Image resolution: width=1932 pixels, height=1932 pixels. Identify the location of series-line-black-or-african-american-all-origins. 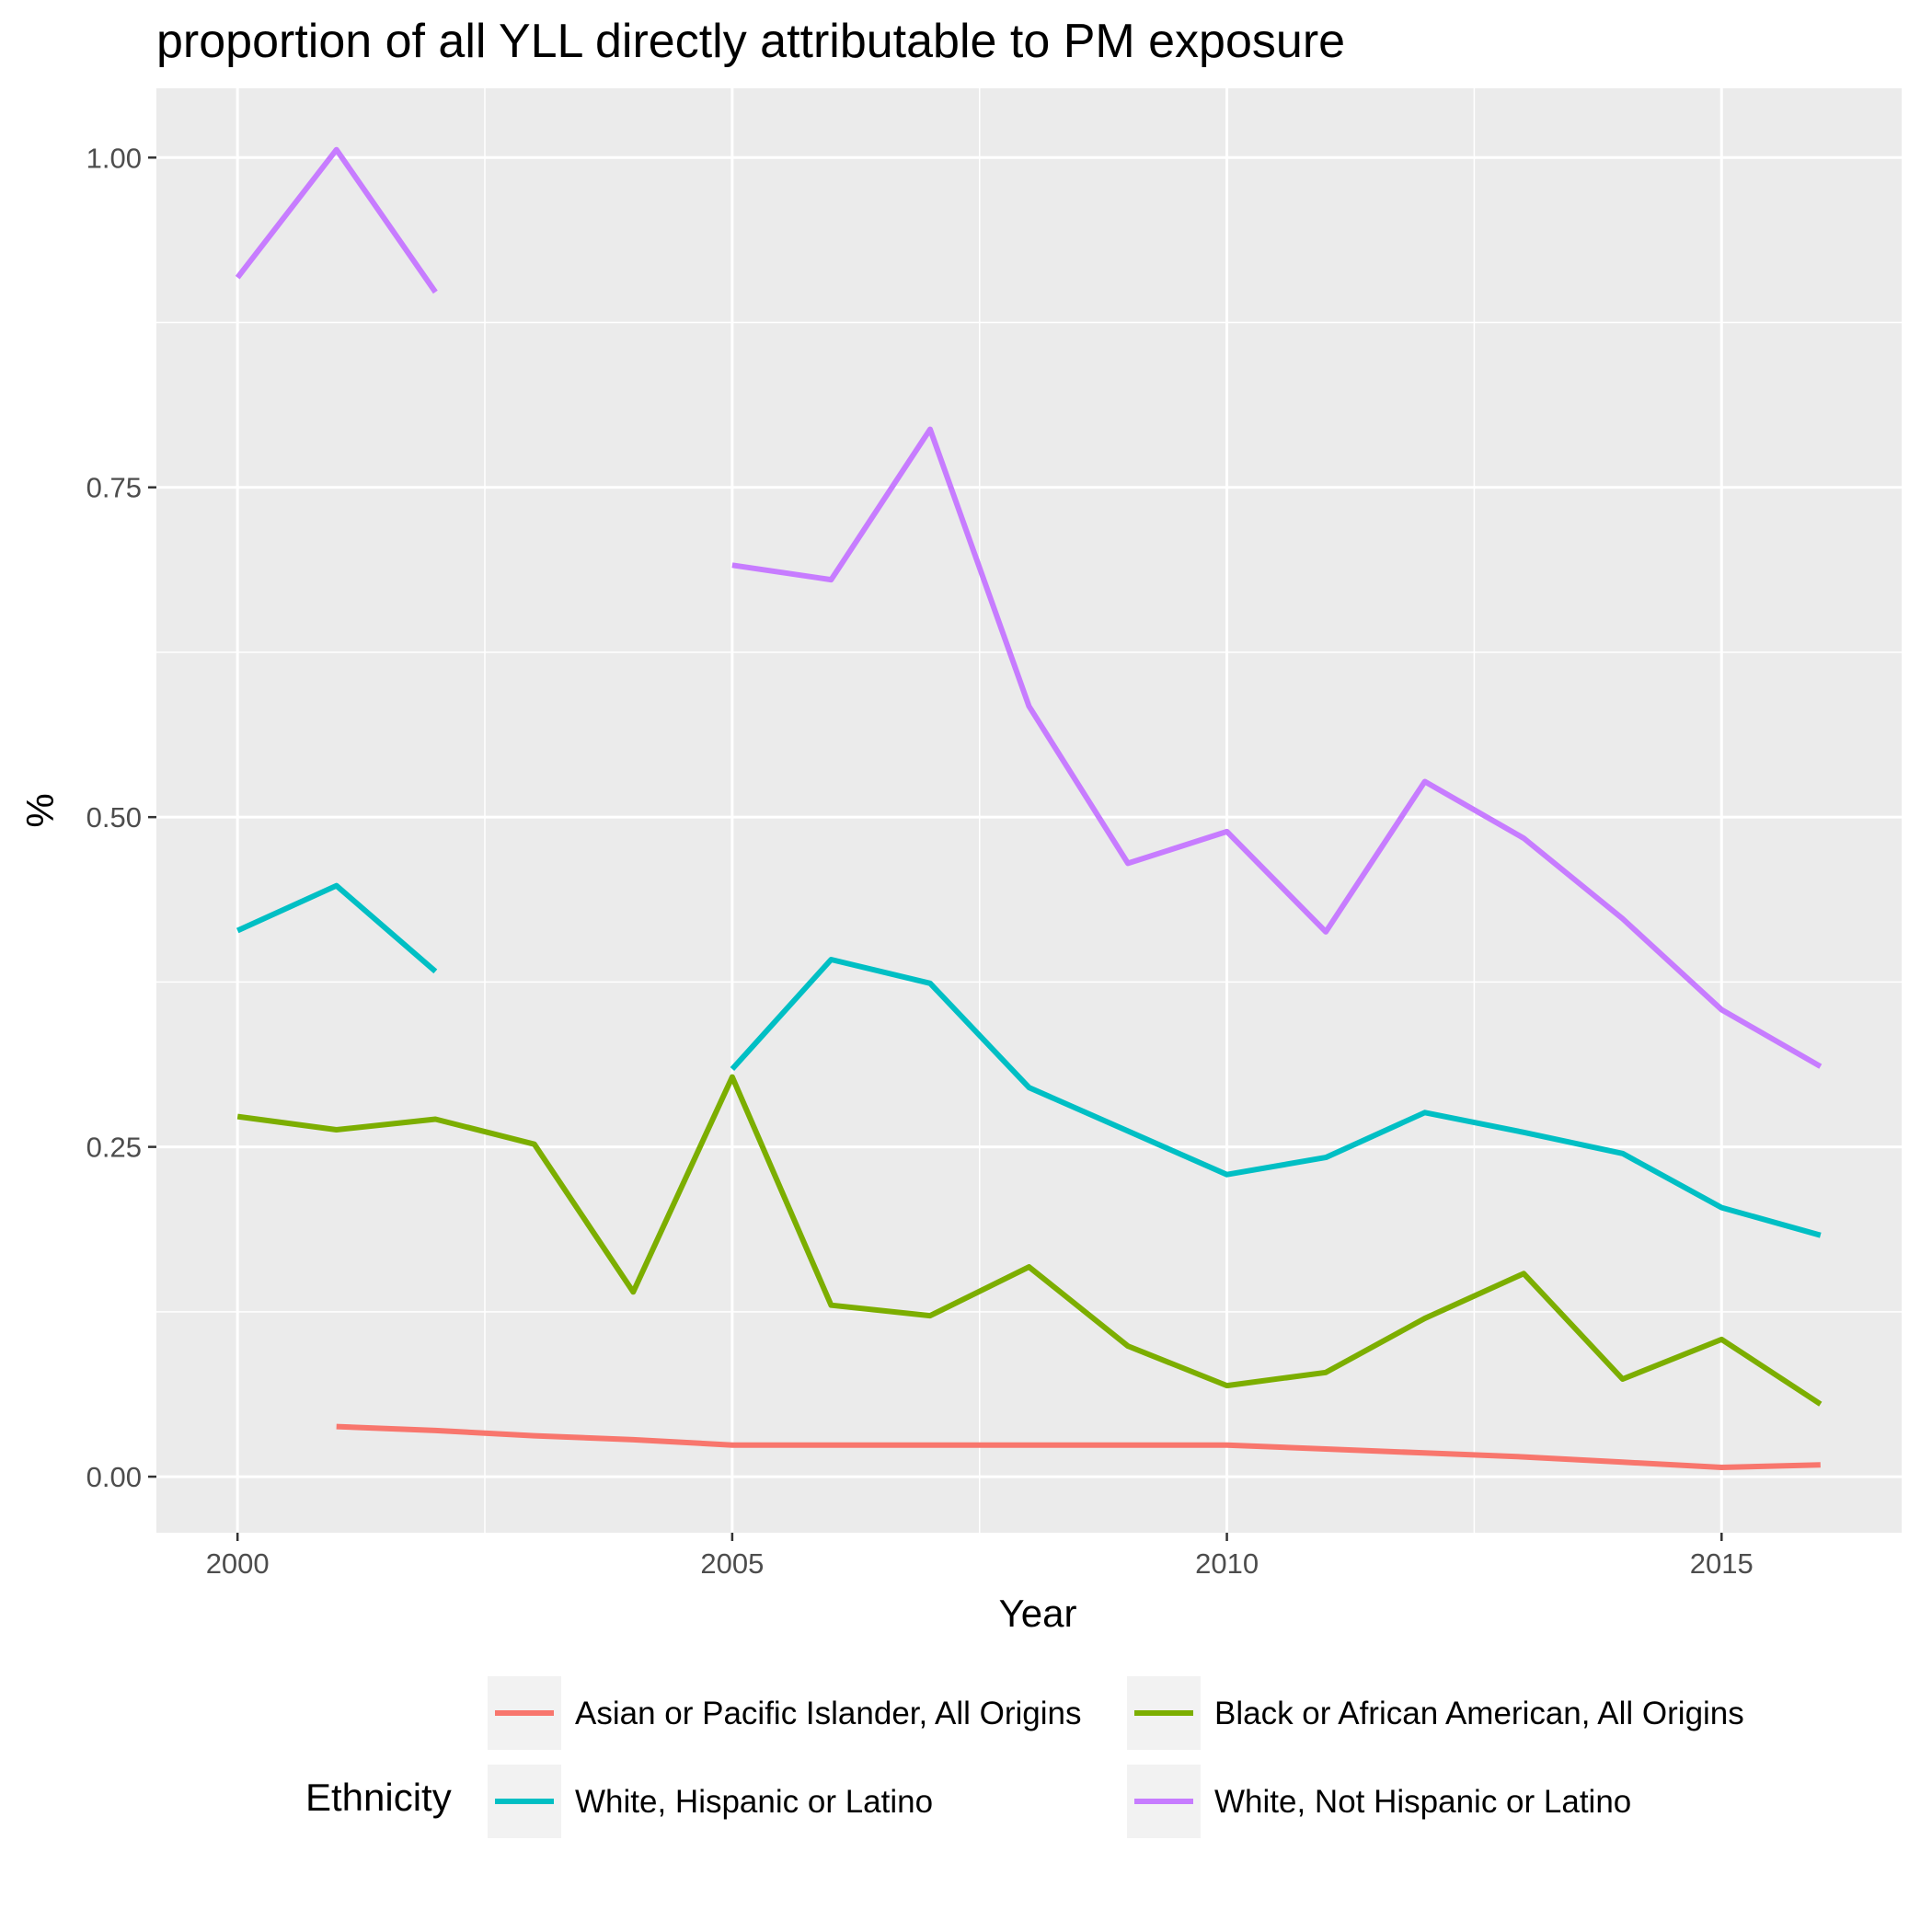
(1029, 1240).